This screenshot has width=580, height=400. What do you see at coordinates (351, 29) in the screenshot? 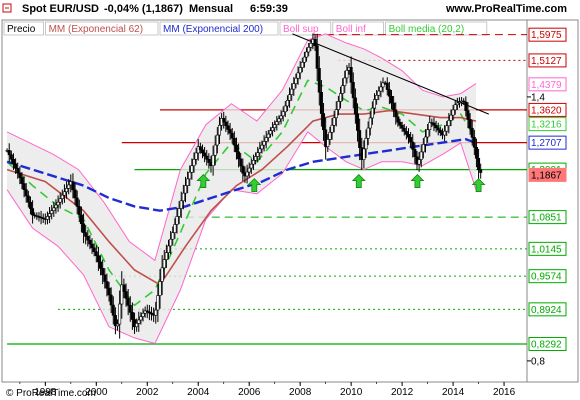
I see `legend-item-4: Boll inf` at bounding box center [351, 29].